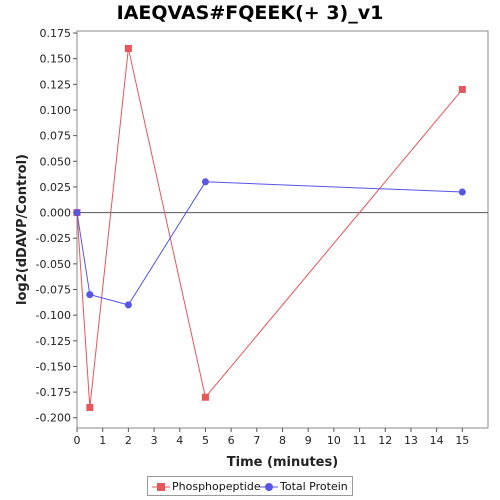 The width and height of the screenshot is (500, 500). Describe the element at coordinates (53, 315) in the screenshot. I see `y-tick-label: -0.100` at that location.